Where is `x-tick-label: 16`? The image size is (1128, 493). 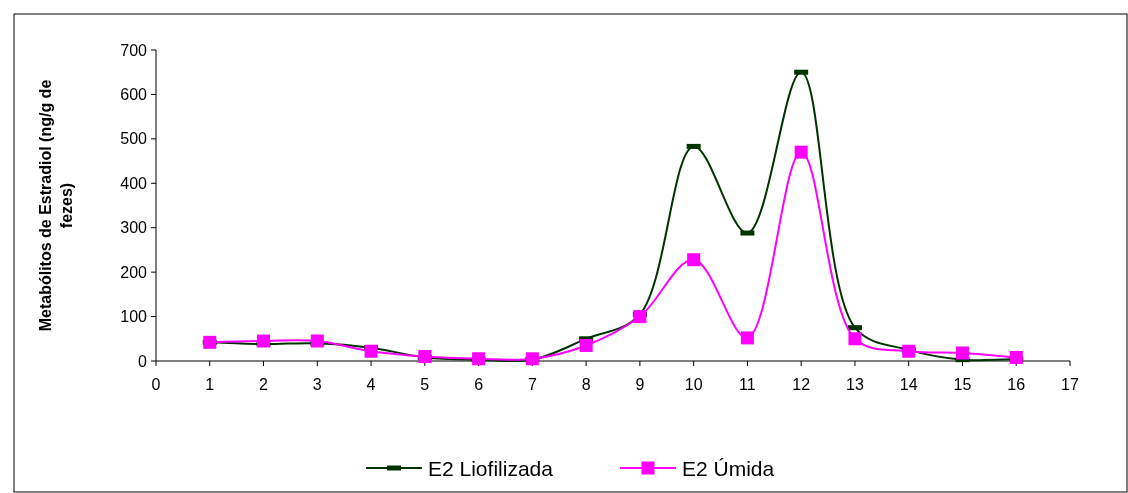
x-tick-label: 16 is located at coordinates (1016, 384).